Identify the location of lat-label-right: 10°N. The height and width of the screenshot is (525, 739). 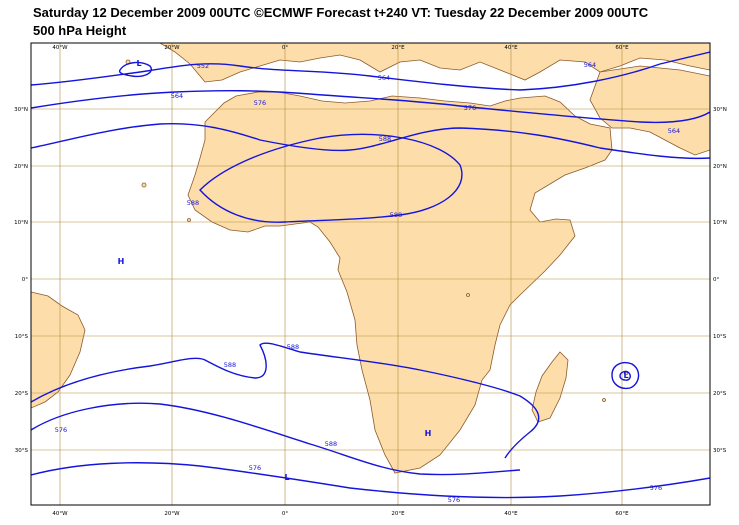
(720, 223).